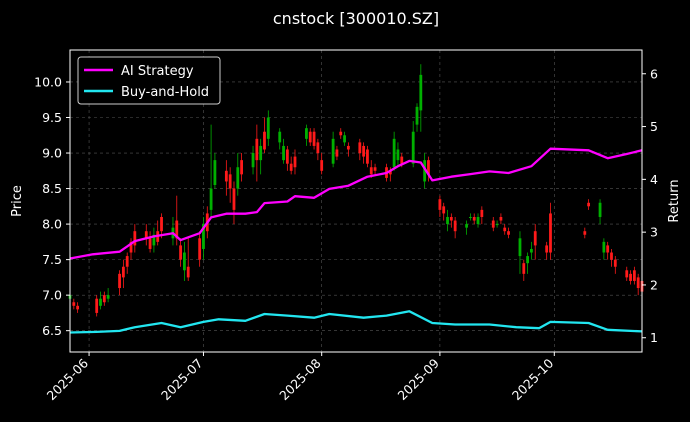  I want to click on left-y-tick-label: 8.0, so click(52, 224).